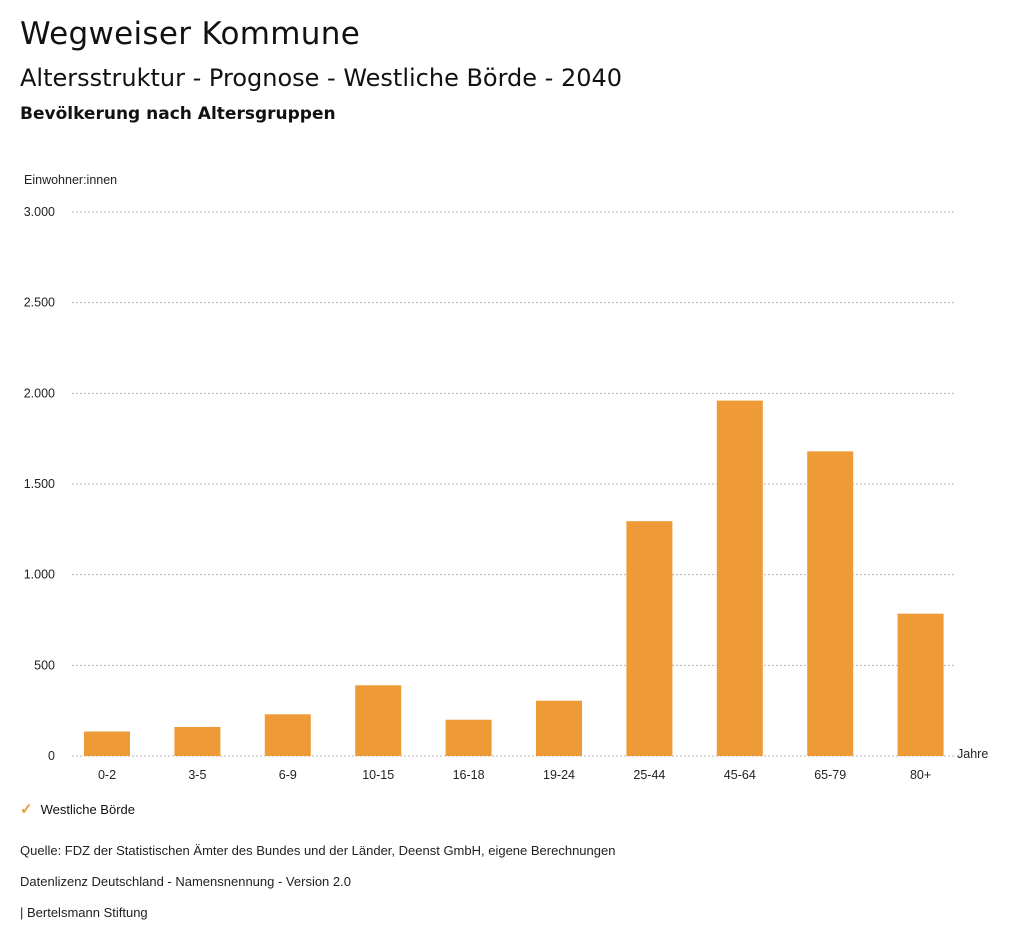  I want to click on y-tick-label: 2.000, so click(39, 393).